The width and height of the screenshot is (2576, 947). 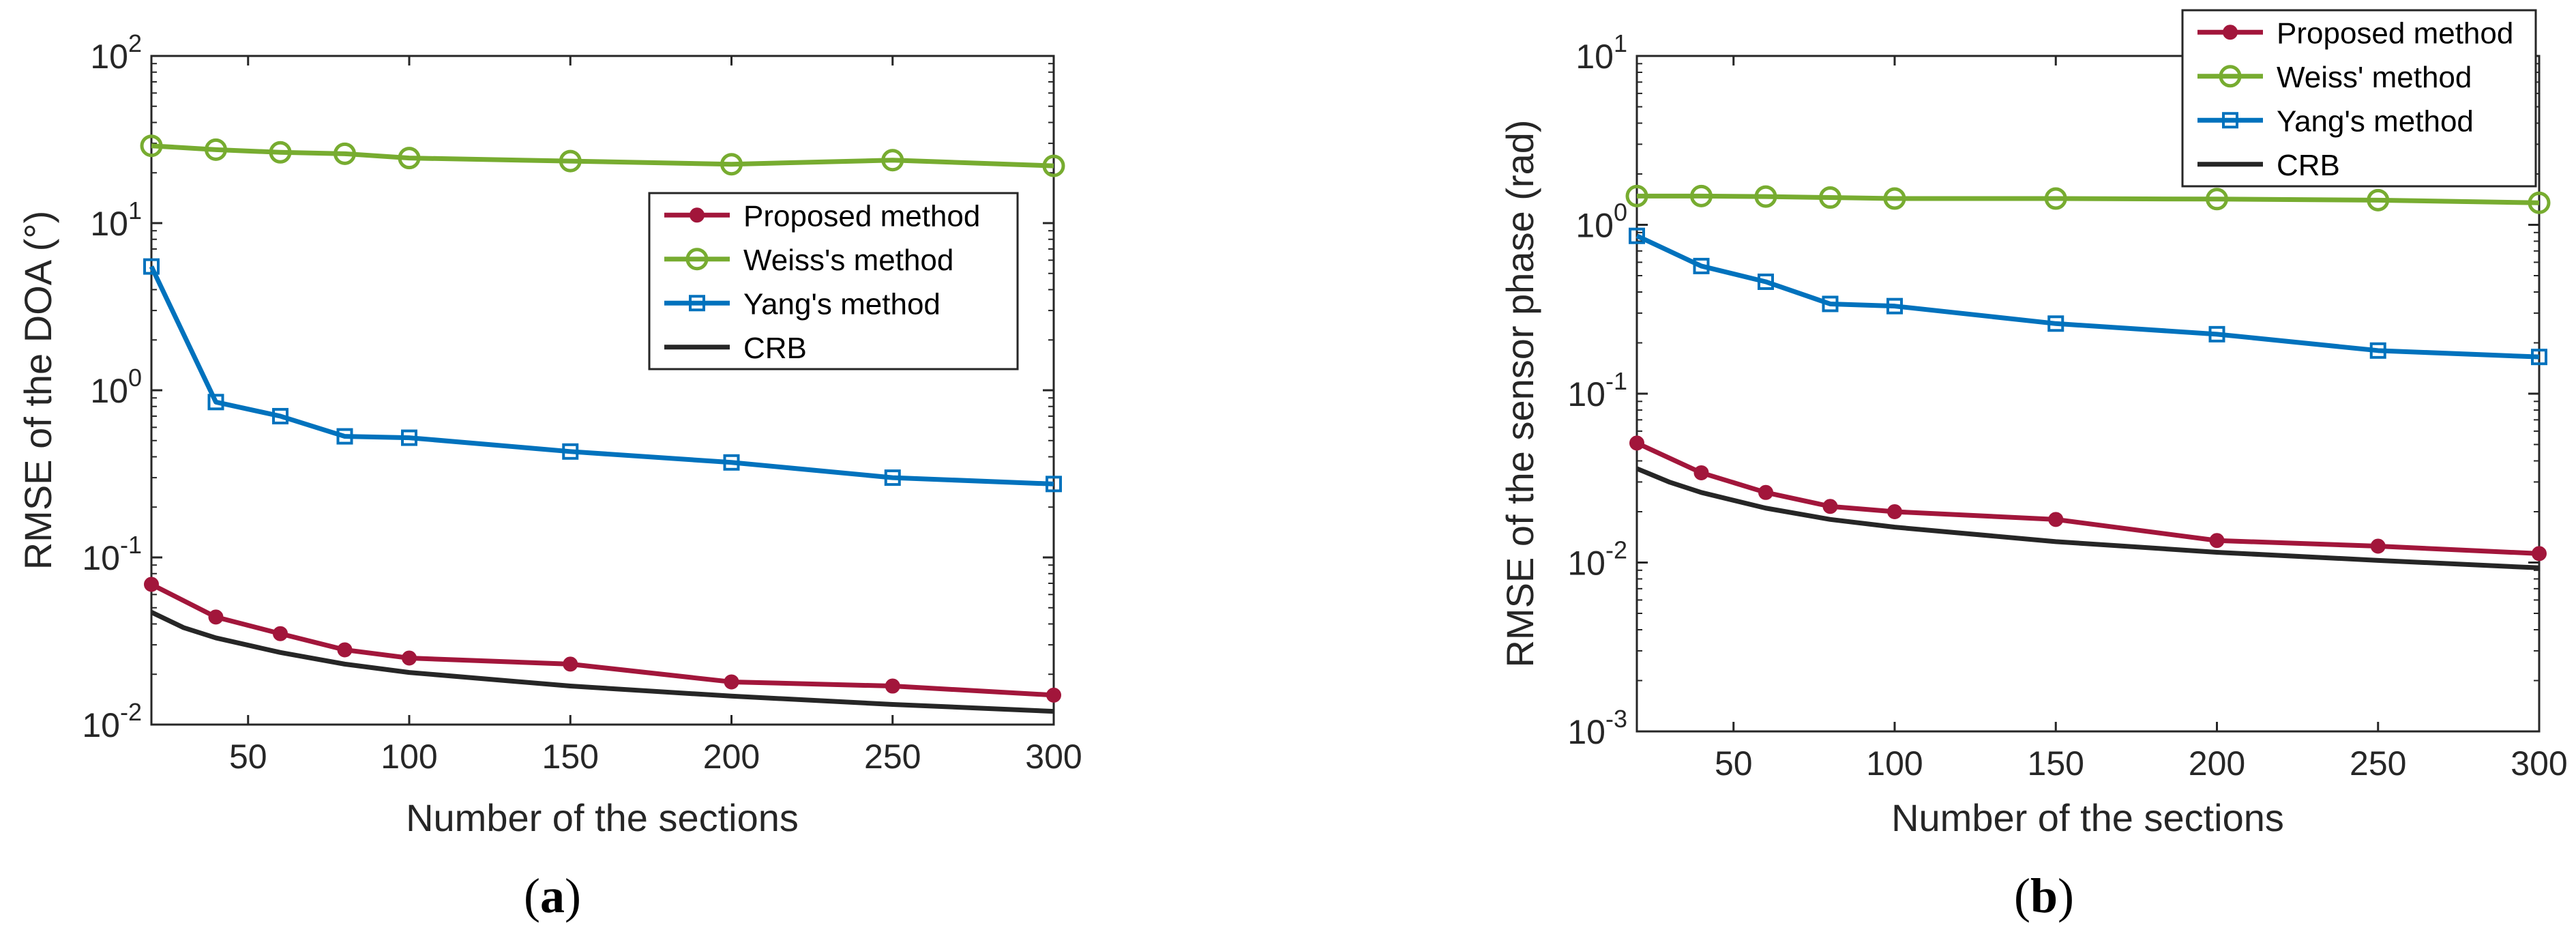 What do you see at coordinates (112, 721) in the screenshot?
I see `y-tick-label: 10⁻²` at bounding box center [112, 721].